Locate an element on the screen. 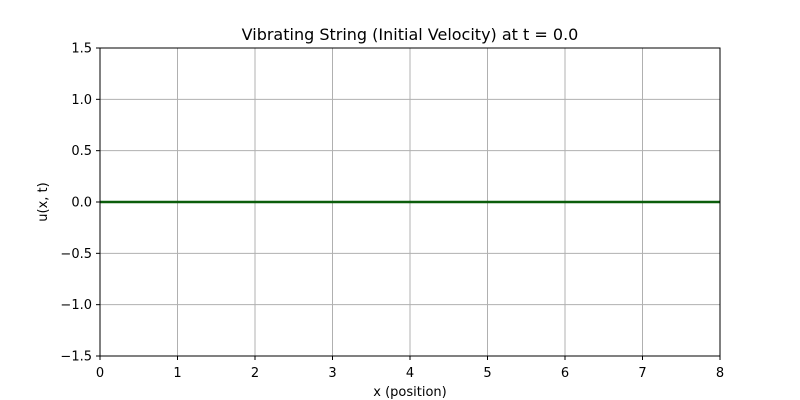 The height and width of the screenshot is (400, 800). x-tick-label: 1 is located at coordinates (177, 373).